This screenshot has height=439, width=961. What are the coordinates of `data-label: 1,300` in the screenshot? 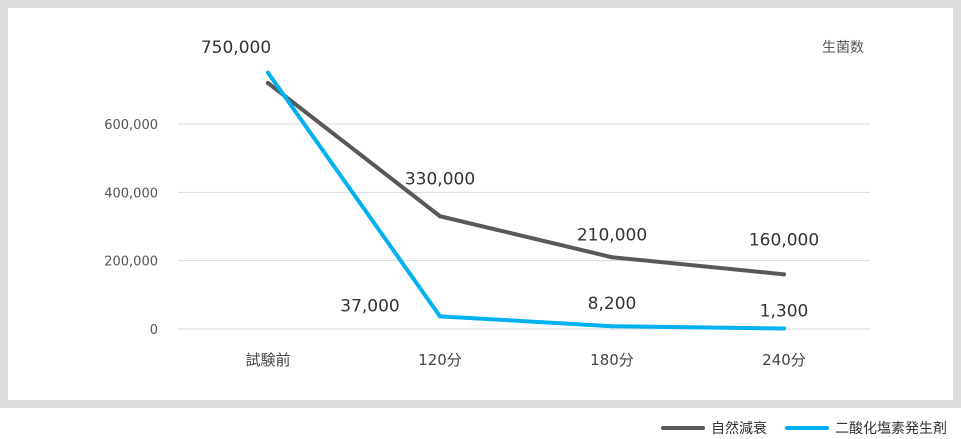 It's located at (784, 312).